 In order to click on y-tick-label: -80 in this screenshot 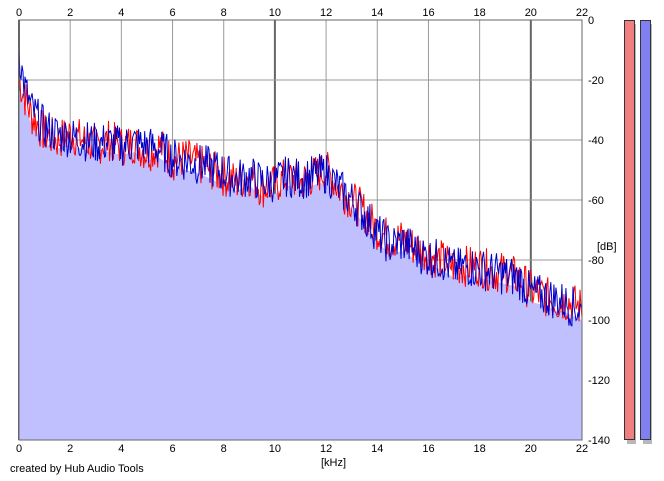, I will do `click(596, 261)`.